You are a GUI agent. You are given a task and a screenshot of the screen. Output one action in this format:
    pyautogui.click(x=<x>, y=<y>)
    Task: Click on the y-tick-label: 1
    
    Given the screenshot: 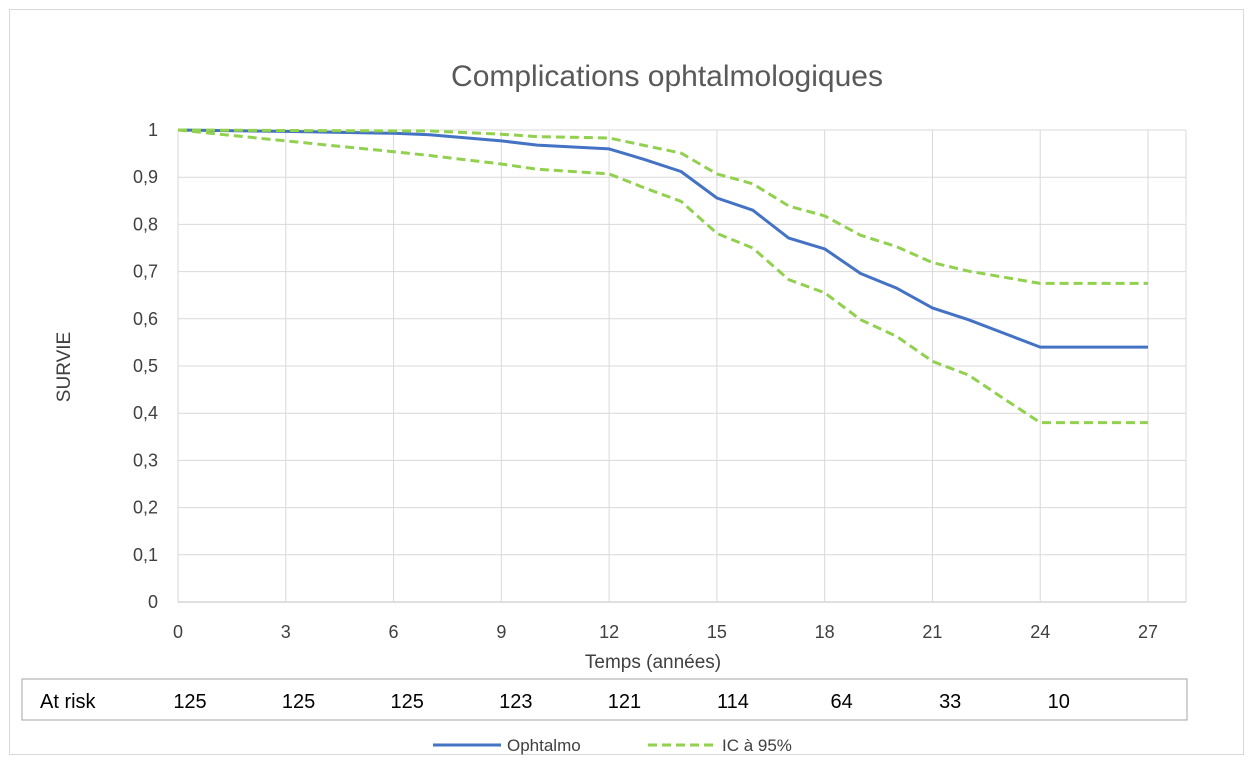 What is the action you would take?
    pyautogui.click(x=153, y=130)
    